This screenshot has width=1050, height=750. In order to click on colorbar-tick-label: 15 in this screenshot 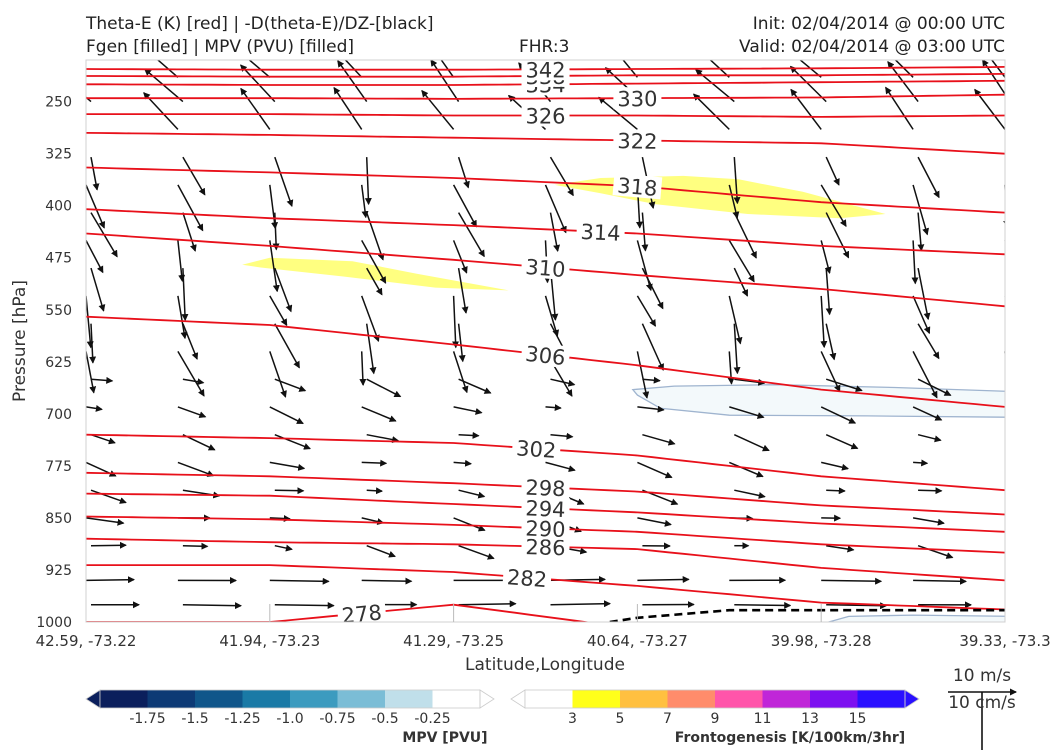, I will do `click(858, 719)`.